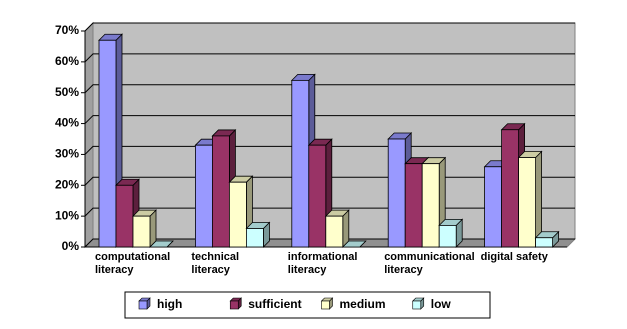  Describe the element at coordinates (169, 304) in the screenshot. I see `legend-label: high` at that location.